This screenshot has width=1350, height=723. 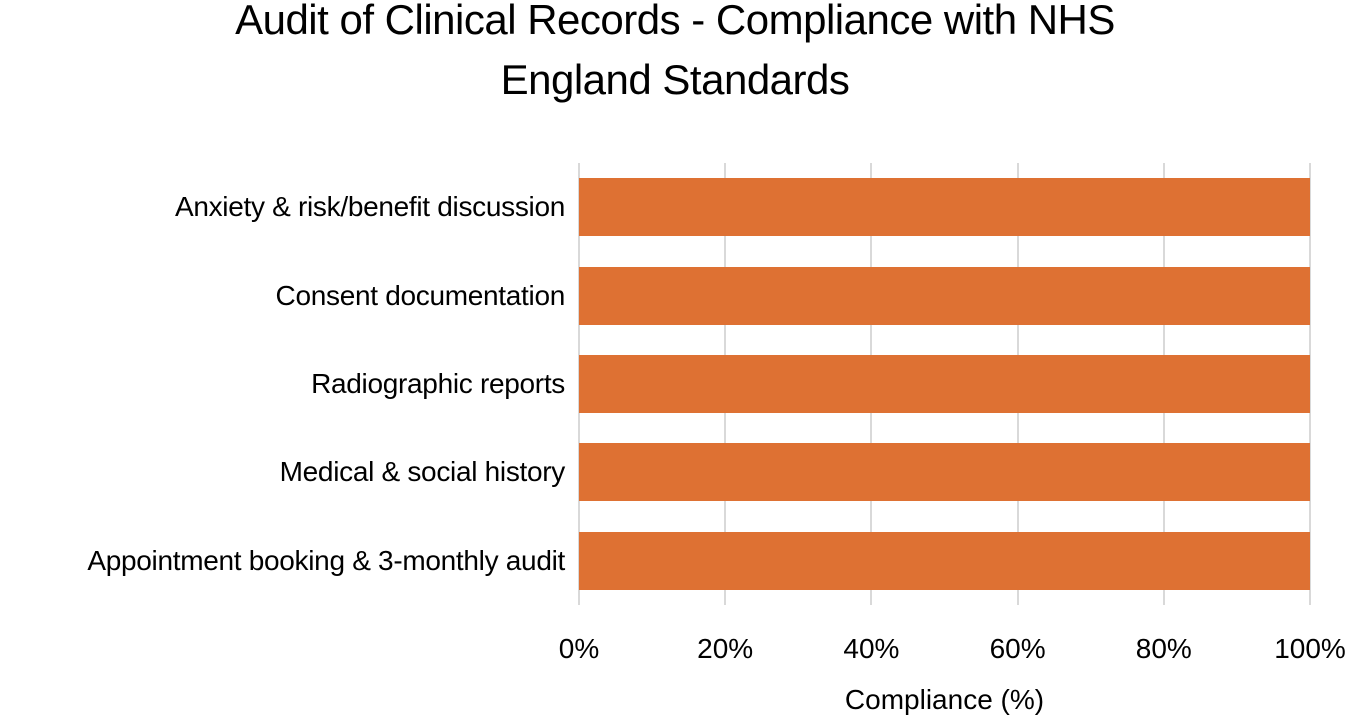 I want to click on x-tick-label: 60%, so click(x=1017, y=648).